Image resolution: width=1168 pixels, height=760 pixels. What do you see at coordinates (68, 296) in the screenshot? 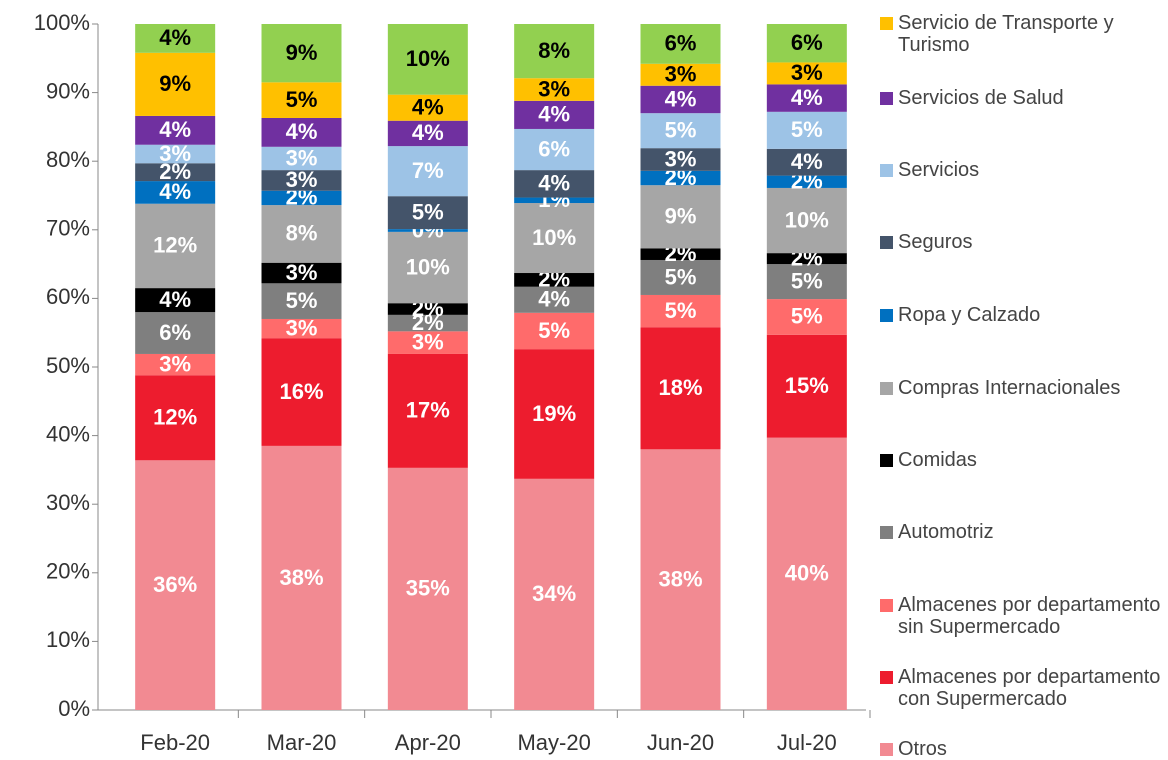
I see `y-tick-label: 60%` at bounding box center [68, 296].